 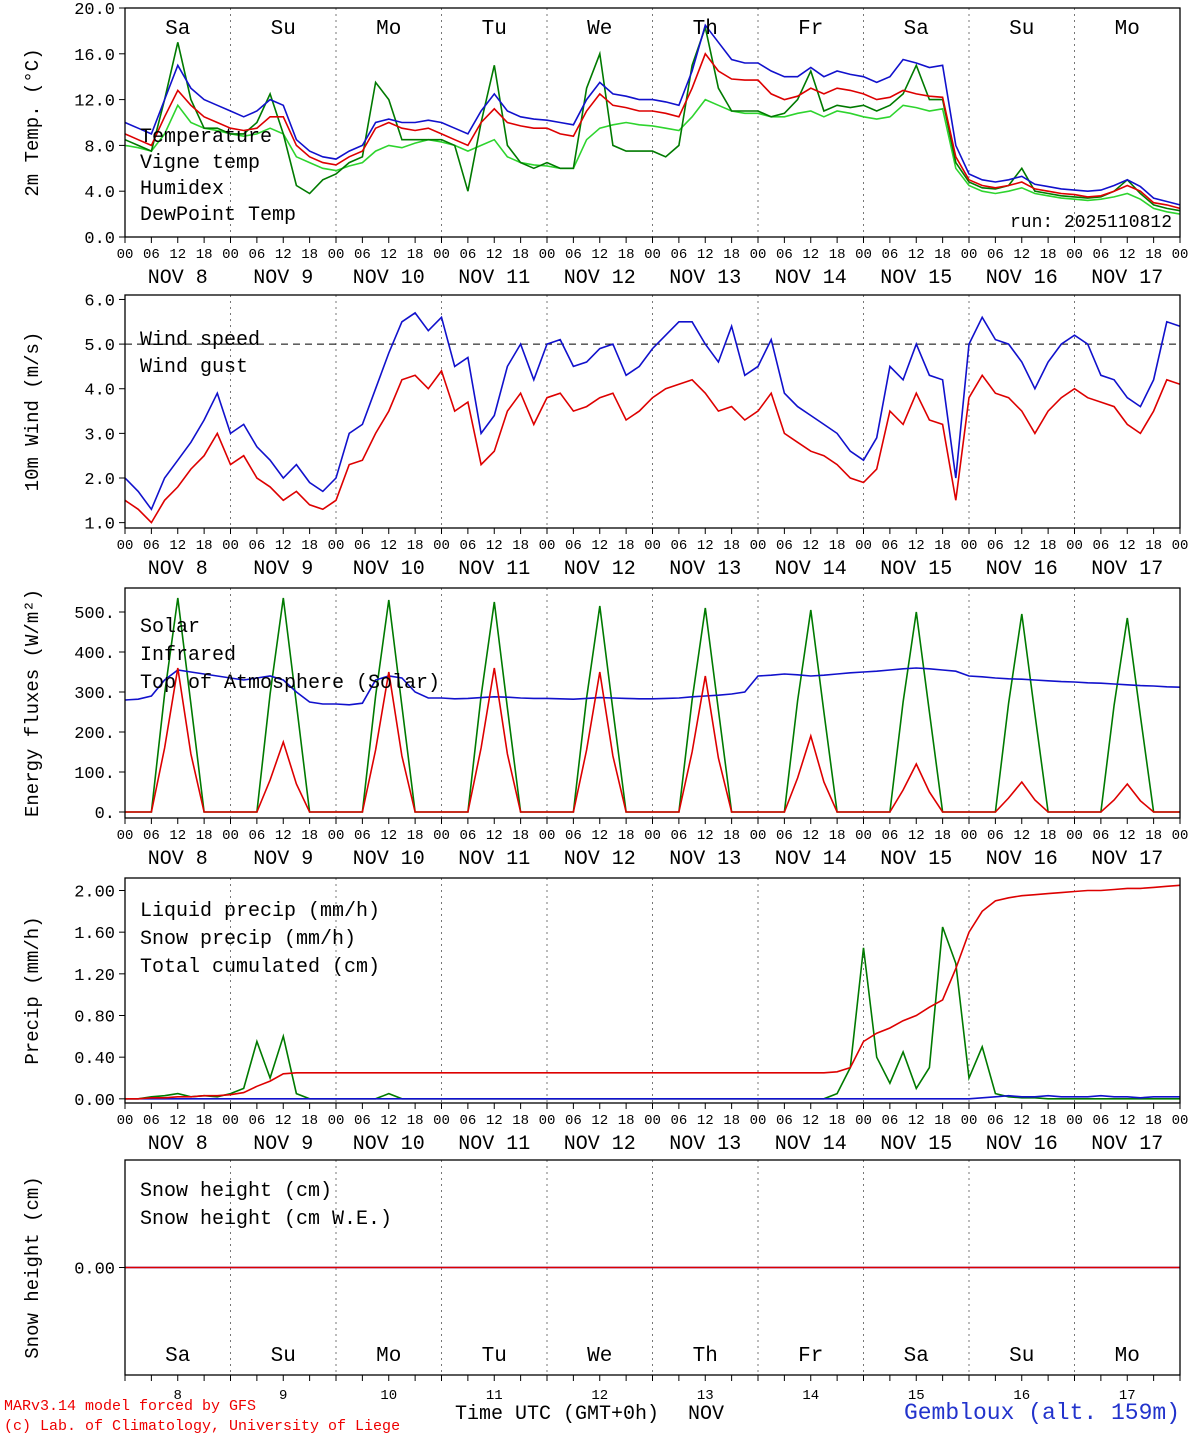 What do you see at coordinates (94, 10) in the screenshot?
I see `y-tick-label: 20.0` at bounding box center [94, 10].